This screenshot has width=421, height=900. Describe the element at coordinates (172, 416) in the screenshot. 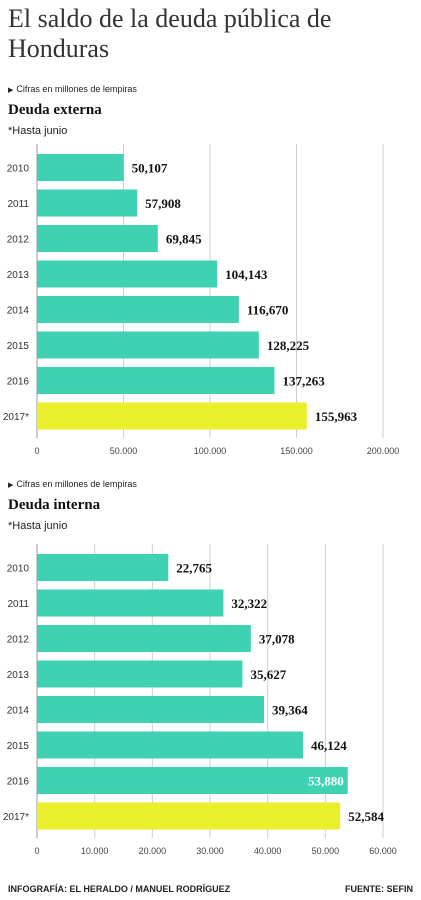

I see `bar-external-2017` at that location.